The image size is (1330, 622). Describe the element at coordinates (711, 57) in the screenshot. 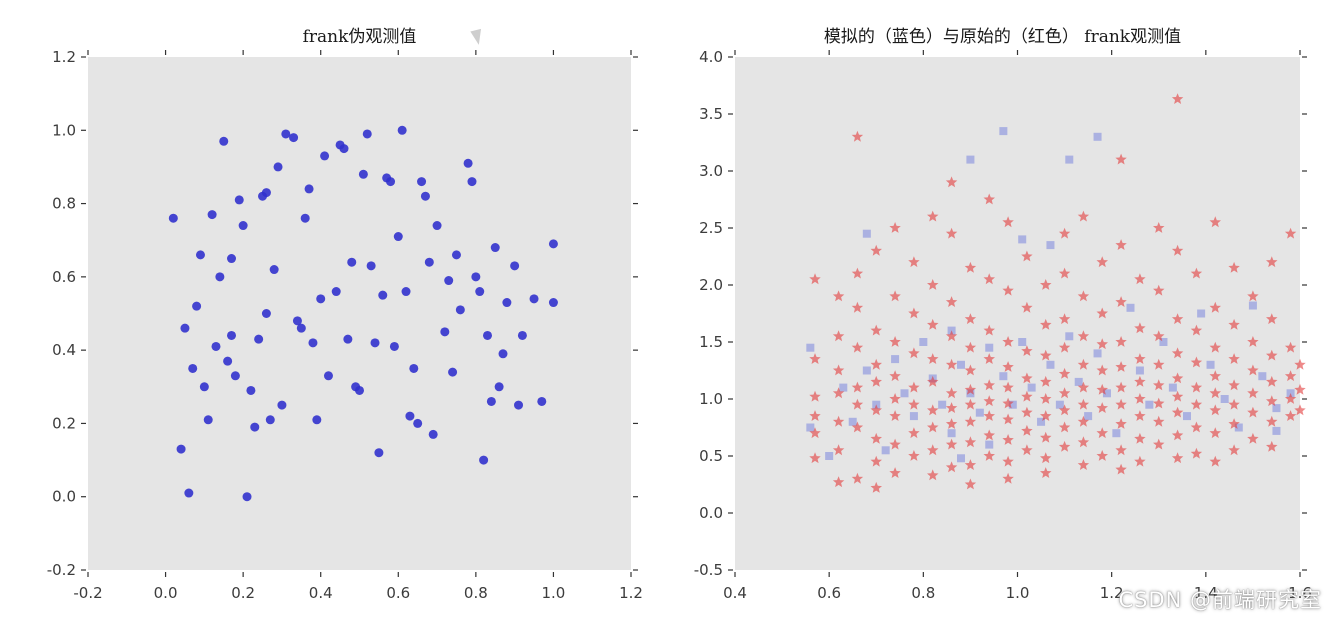

I see `svg-text: 4.0` at that location.